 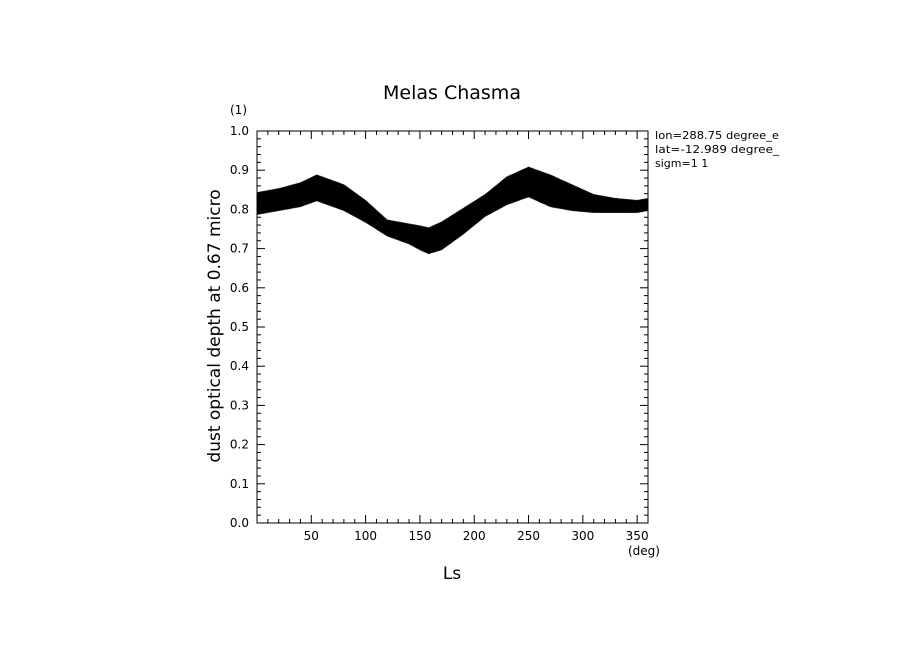 I want to click on y-tick-label: 0.6, so click(x=239, y=288).